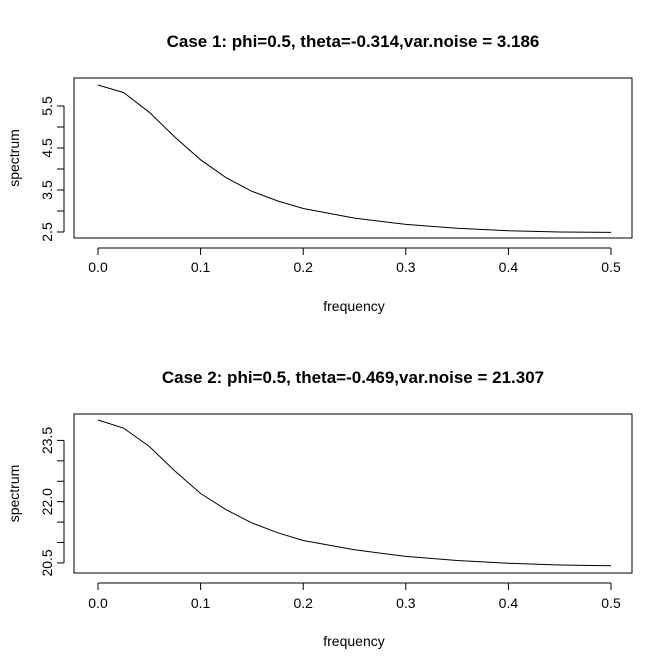  What do you see at coordinates (47, 440) in the screenshot?
I see `y-tick-label-2-6: 23.5` at bounding box center [47, 440].